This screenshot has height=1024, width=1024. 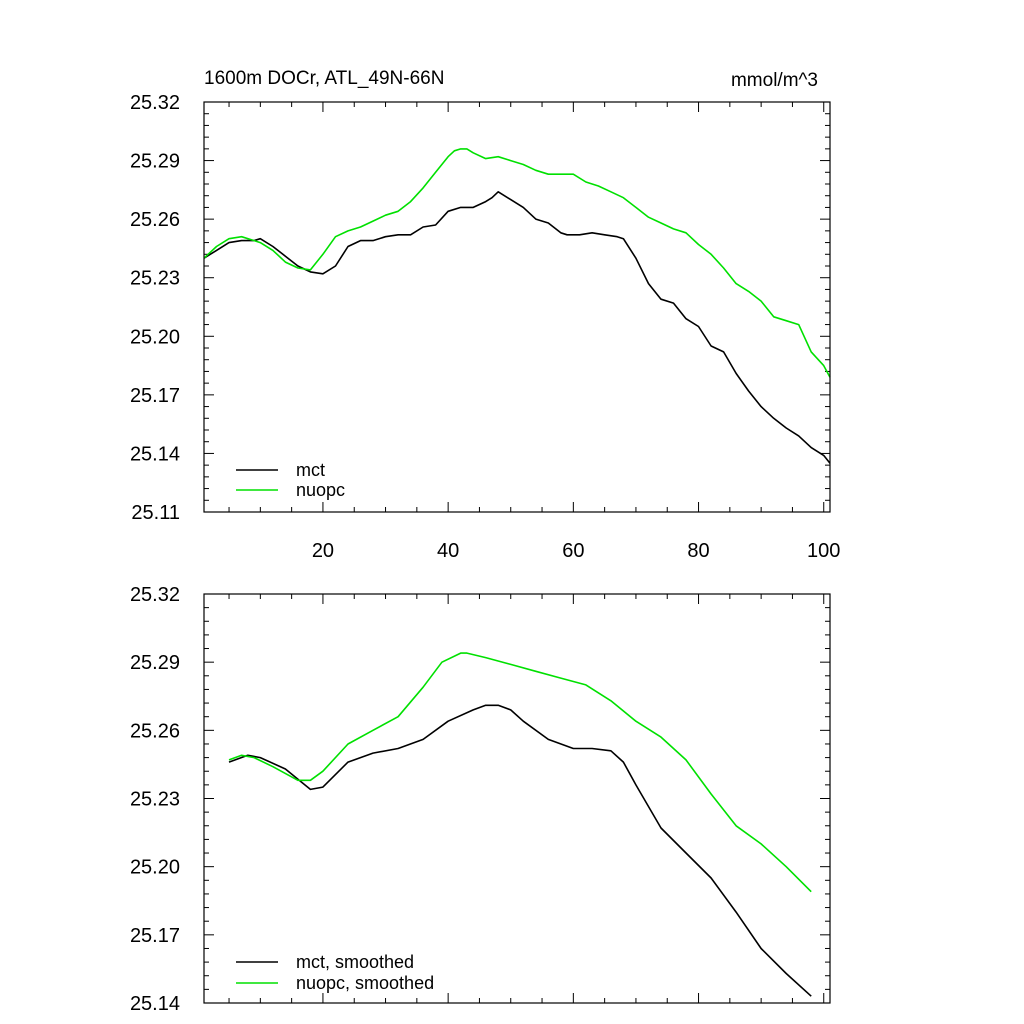 I want to click on top-ytick-label: 25.32, so click(x=155, y=103).